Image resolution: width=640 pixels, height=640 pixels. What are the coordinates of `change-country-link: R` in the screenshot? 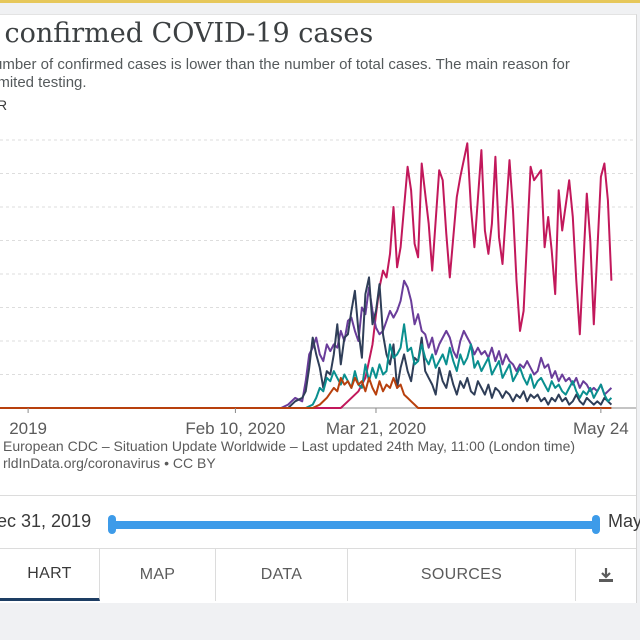 It's located at (4, 105).